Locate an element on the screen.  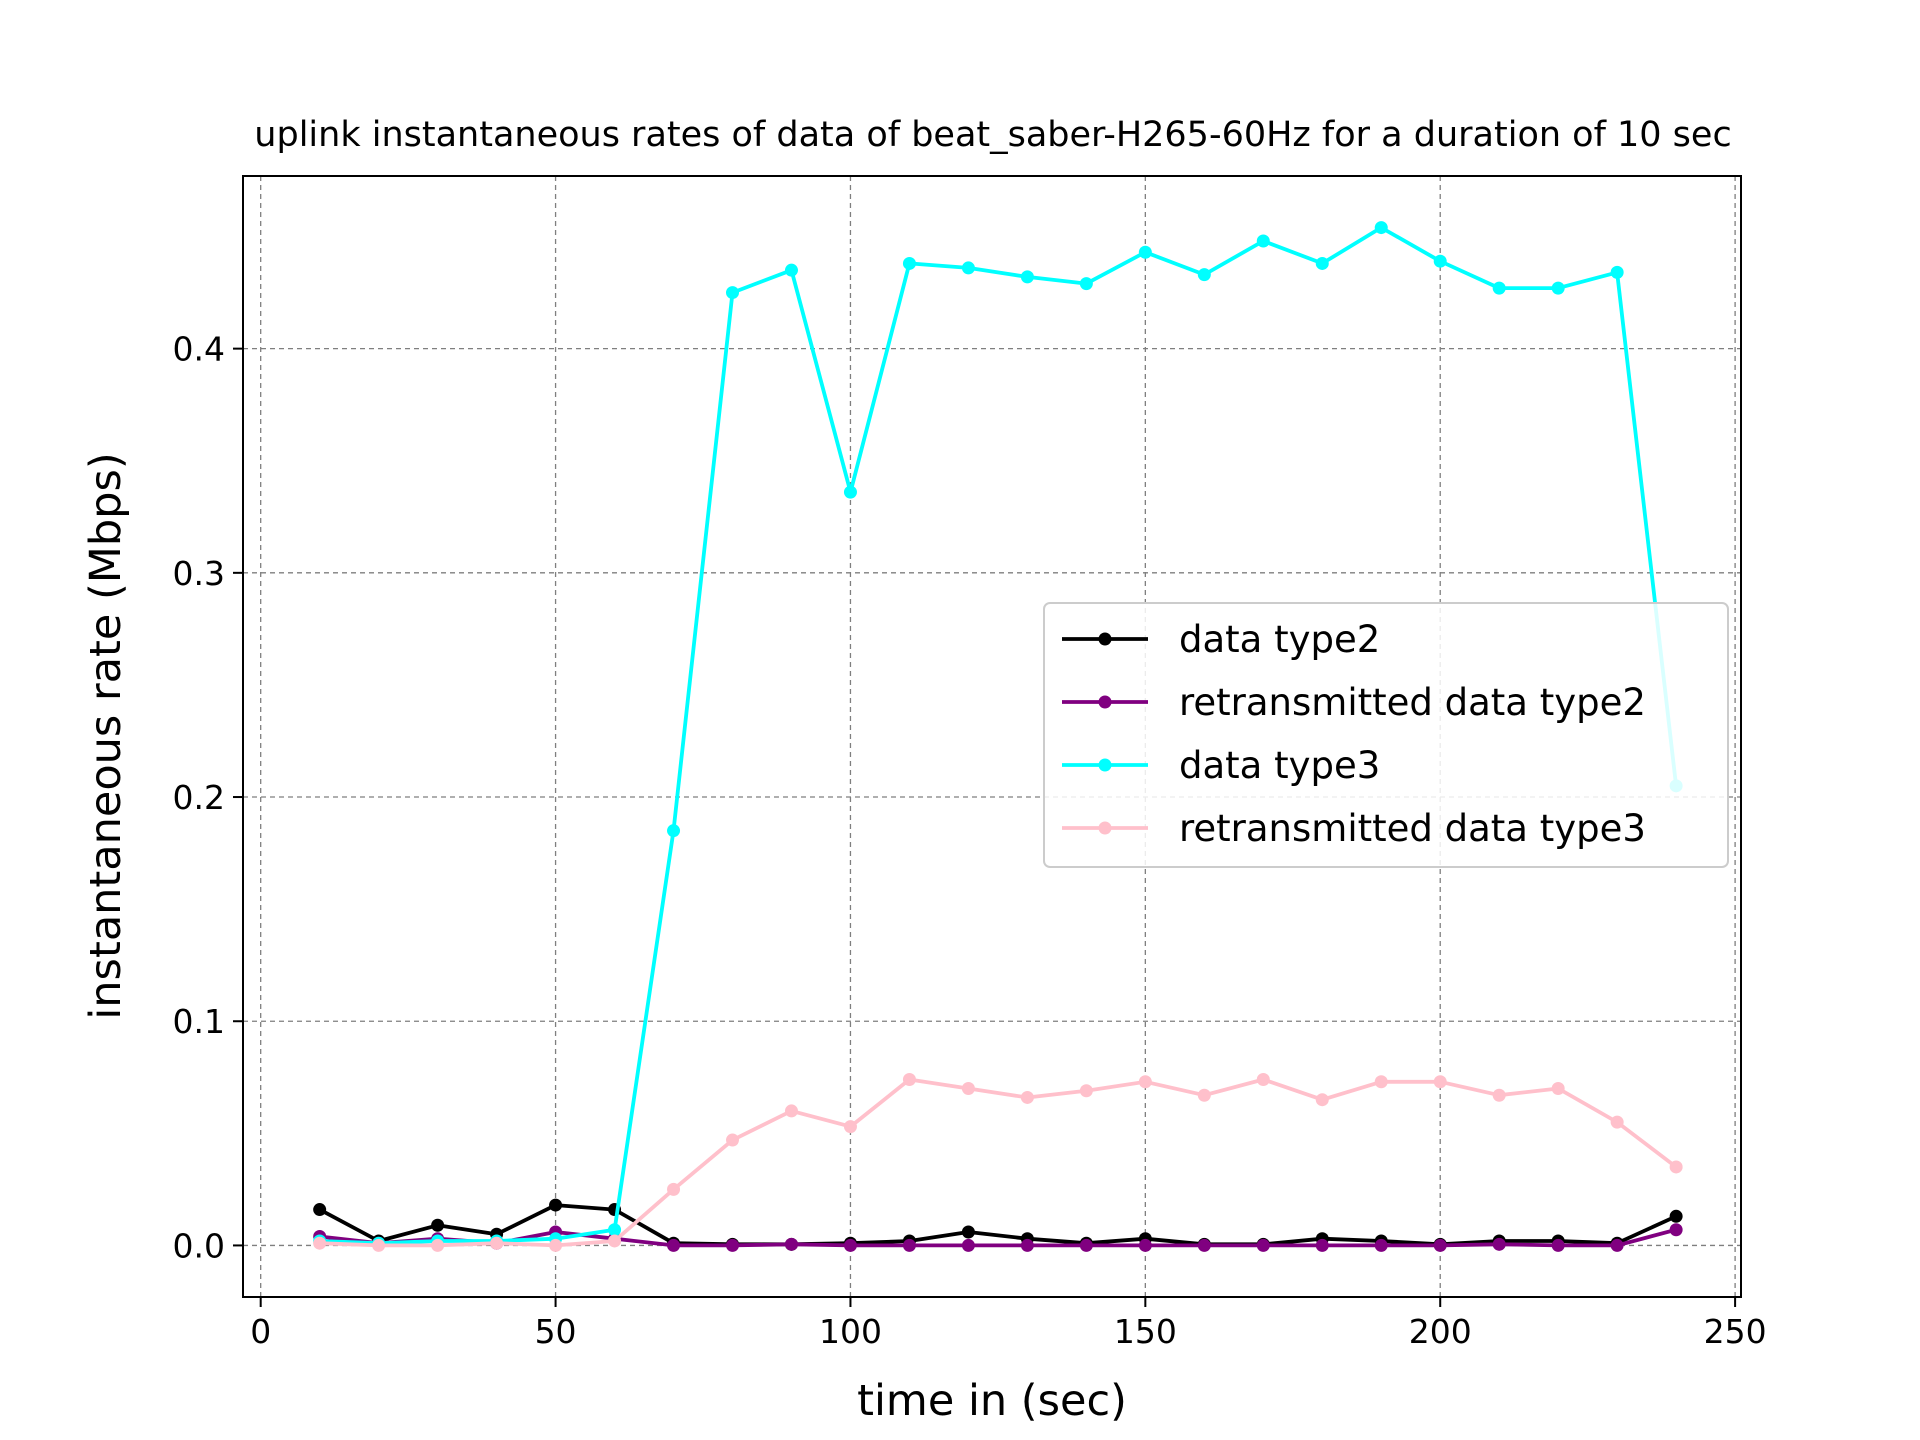
y-tick-label: 0.3 is located at coordinates (199, 573).